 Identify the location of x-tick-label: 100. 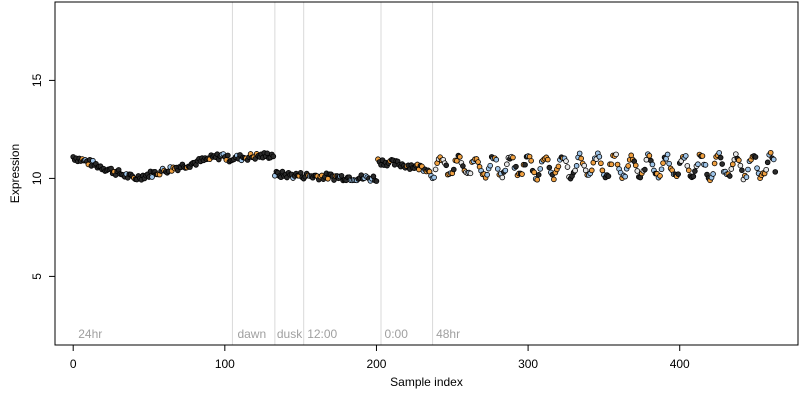
(225, 364).